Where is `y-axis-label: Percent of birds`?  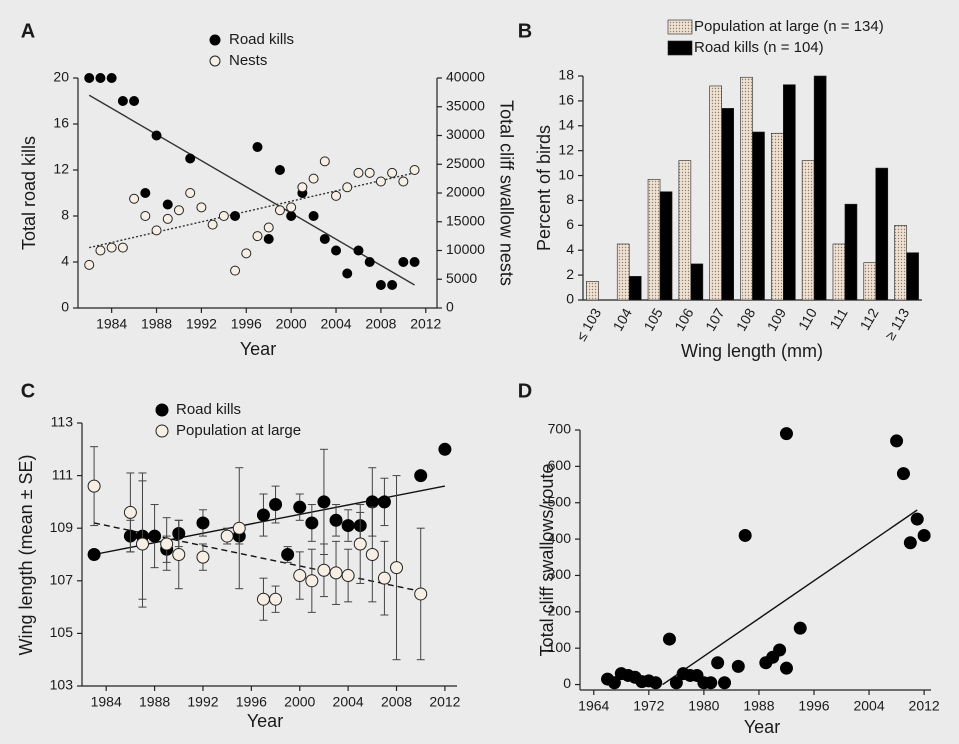 y-axis-label: Percent of birds is located at coordinates (544, 188).